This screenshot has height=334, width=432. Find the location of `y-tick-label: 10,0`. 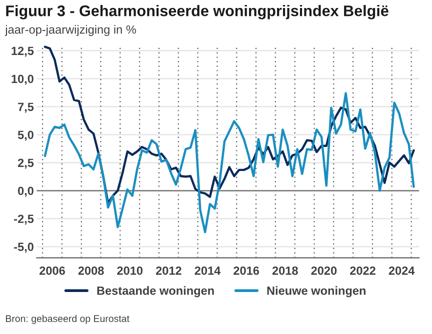

y-tick-label: 10,0 is located at coordinates (23, 79).